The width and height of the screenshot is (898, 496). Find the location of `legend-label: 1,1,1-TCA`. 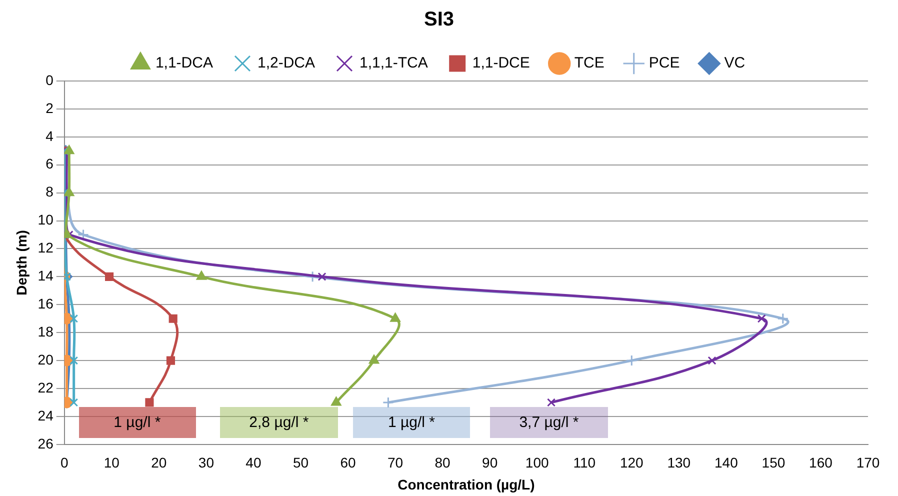

legend-label: 1,1,1-TCA is located at coordinates (393, 63).